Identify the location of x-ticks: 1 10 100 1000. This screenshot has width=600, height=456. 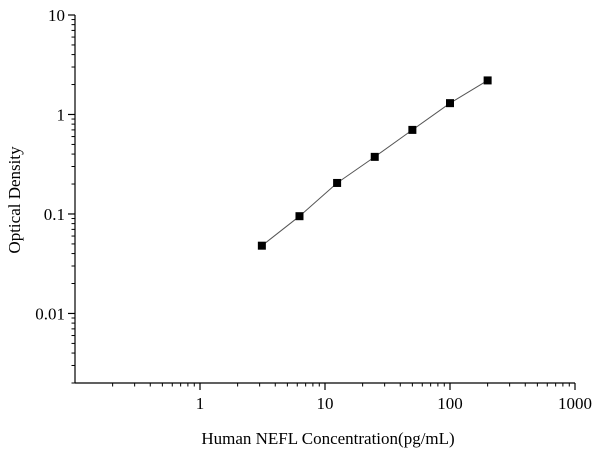
(352, 398).